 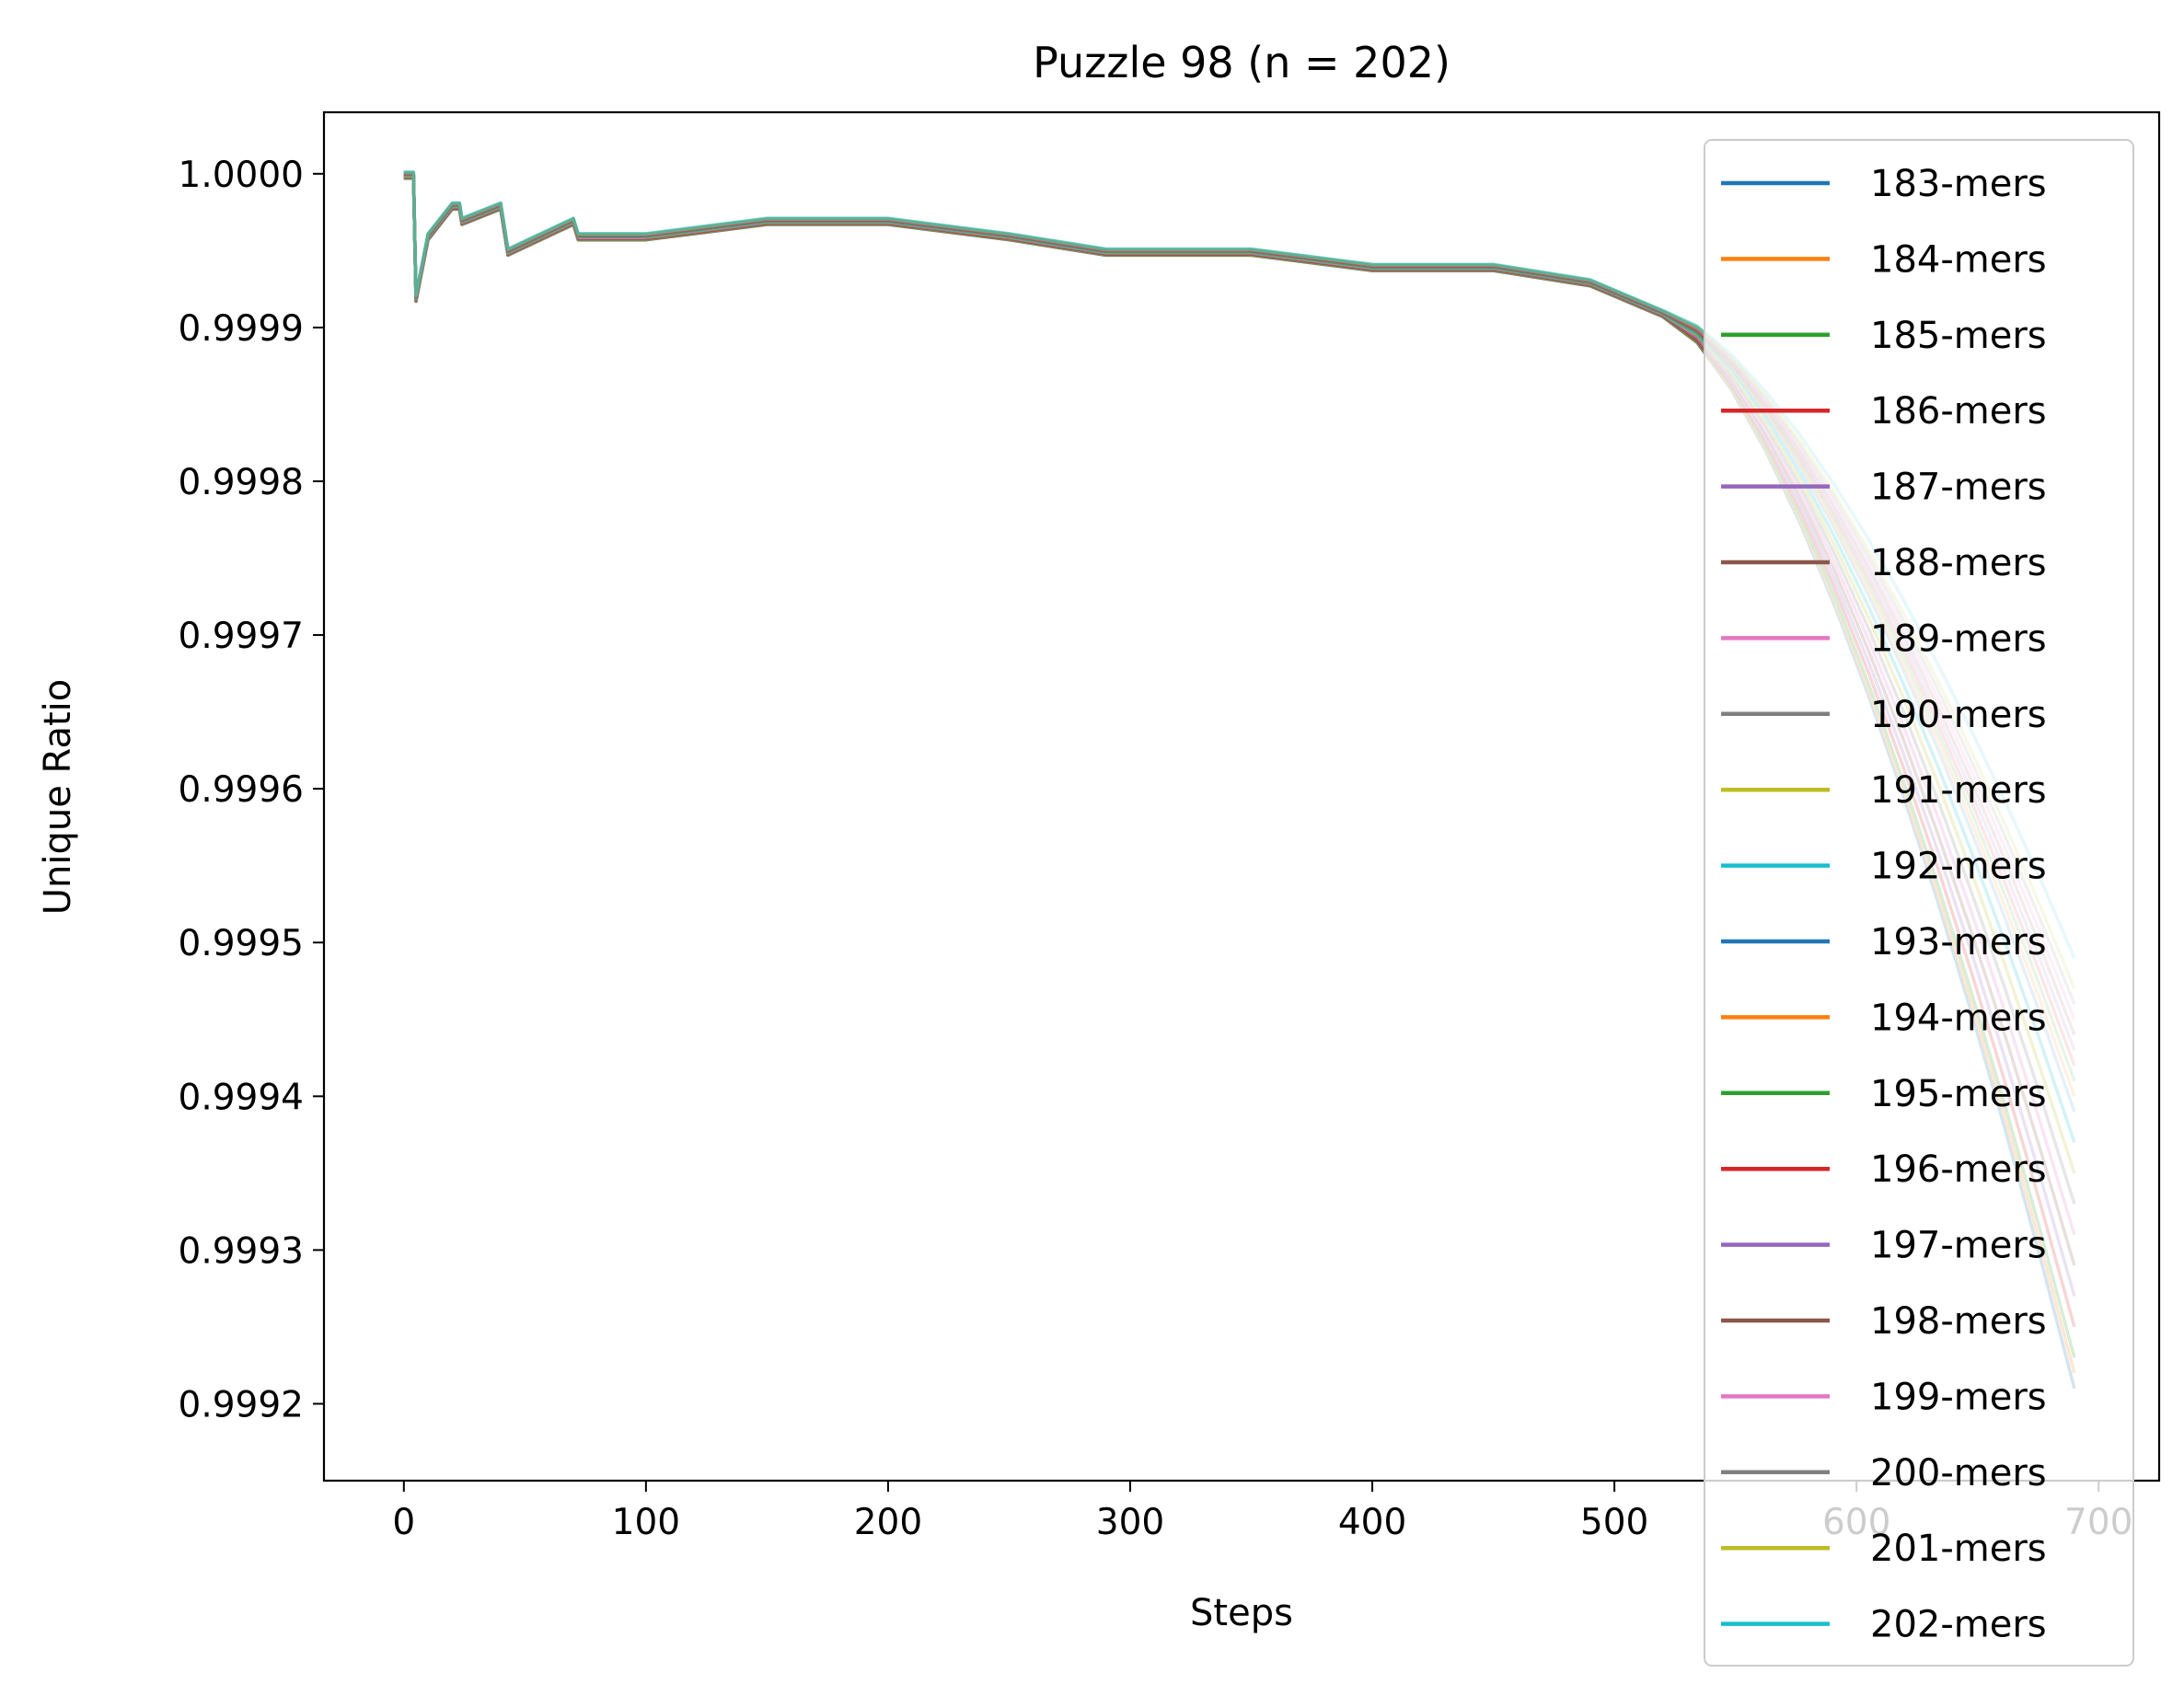 I want to click on x-axis-label: Steps, so click(x=1241, y=1613).